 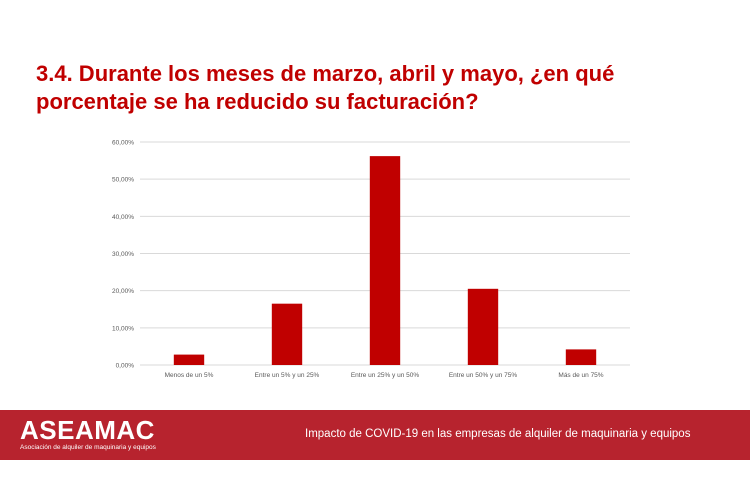 What do you see at coordinates (123, 291) in the screenshot?
I see `y-tick-label: 20,00%` at bounding box center [123, 291].